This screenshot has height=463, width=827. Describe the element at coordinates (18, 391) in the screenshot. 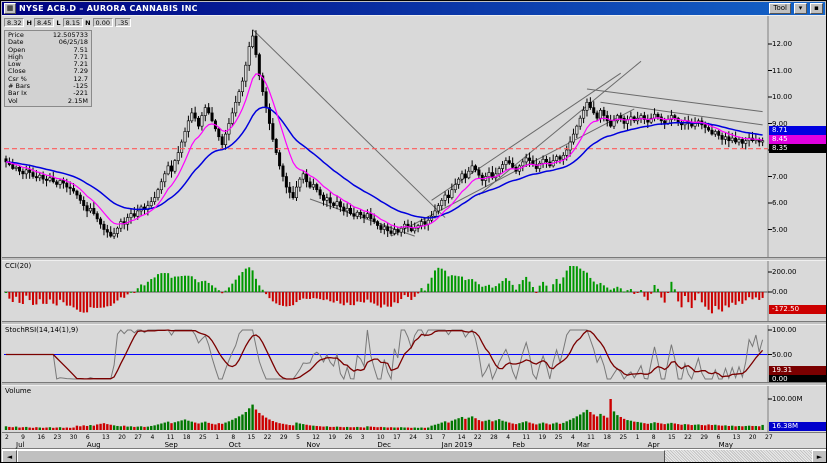

I see `volume-label: Volume` at that location.